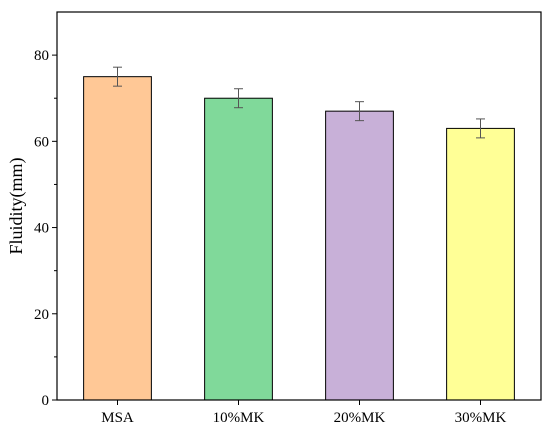  I want to click on y-tick-label: 0, so click(46, 401).